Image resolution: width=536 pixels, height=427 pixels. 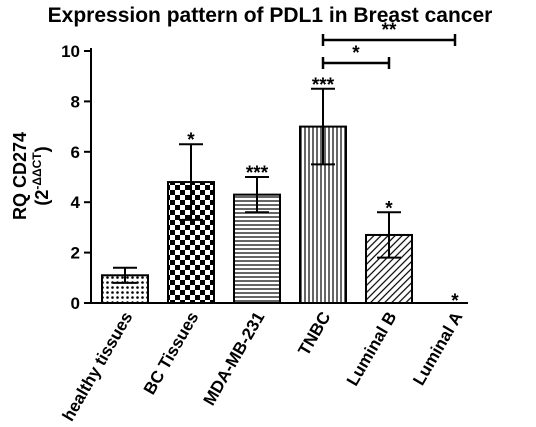 I want to click on comparison-brackets: ***, so click(x=389, y=44).